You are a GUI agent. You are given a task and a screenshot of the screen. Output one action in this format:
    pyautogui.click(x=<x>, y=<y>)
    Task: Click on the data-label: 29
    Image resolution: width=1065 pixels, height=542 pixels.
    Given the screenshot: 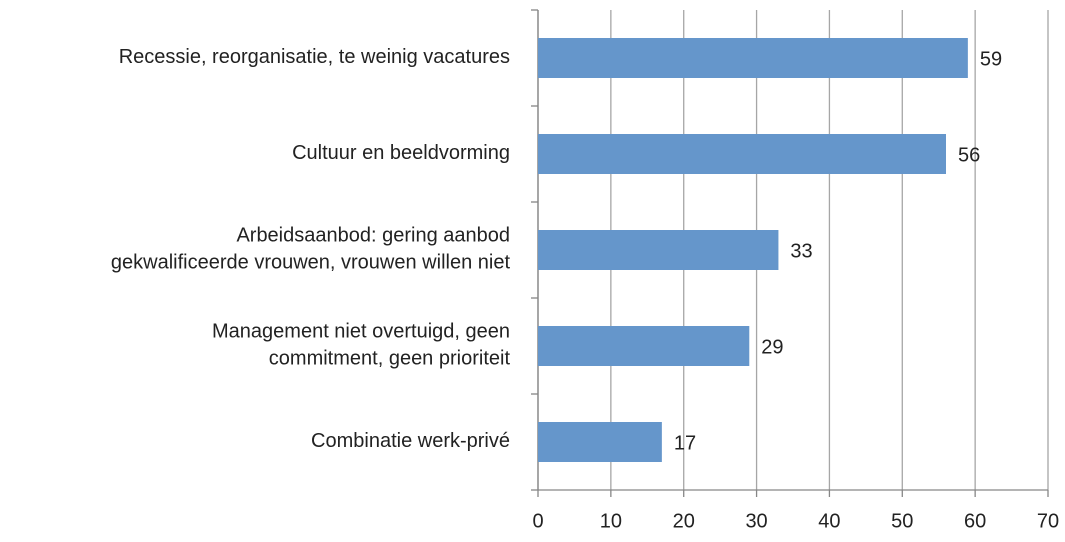 What is the action you would take?
    pyautogui.click(x=772, y=347)
    